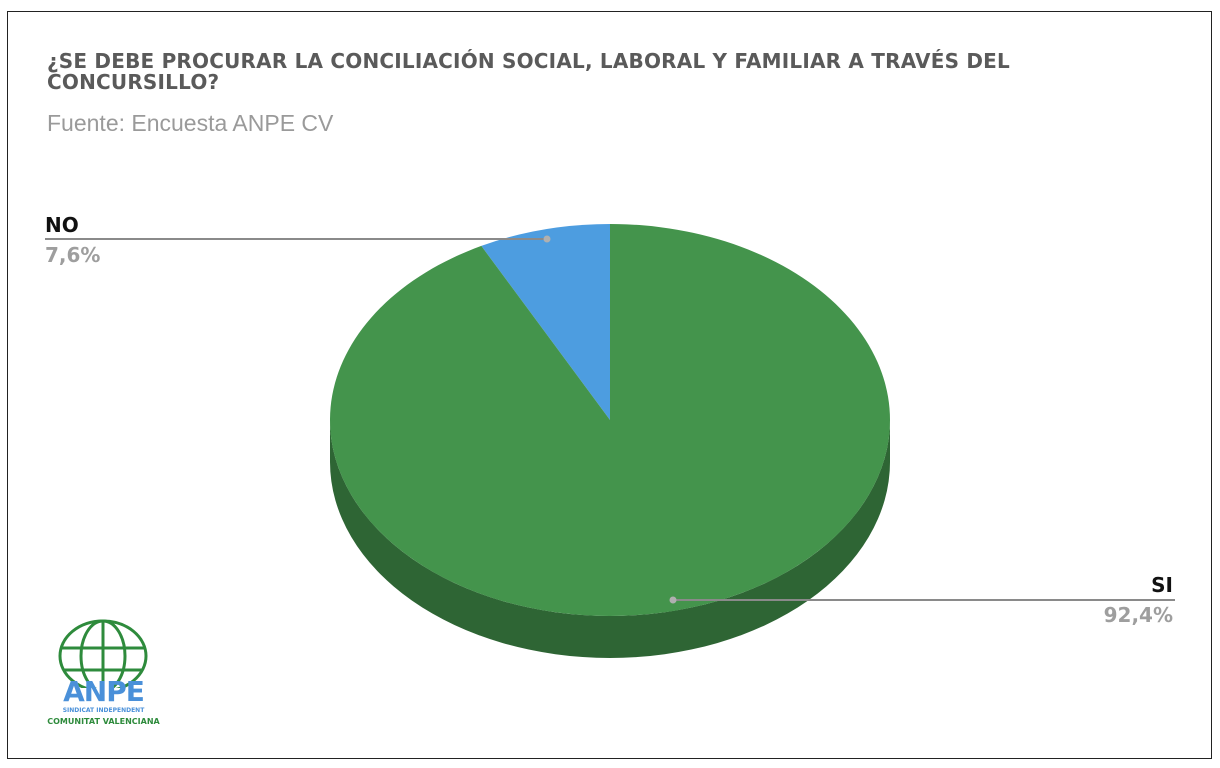 The image size is (1220, 768). Describe the element at coordinates (547, 239) in the screenshot. I see `leader-line-no-dot` at that location.